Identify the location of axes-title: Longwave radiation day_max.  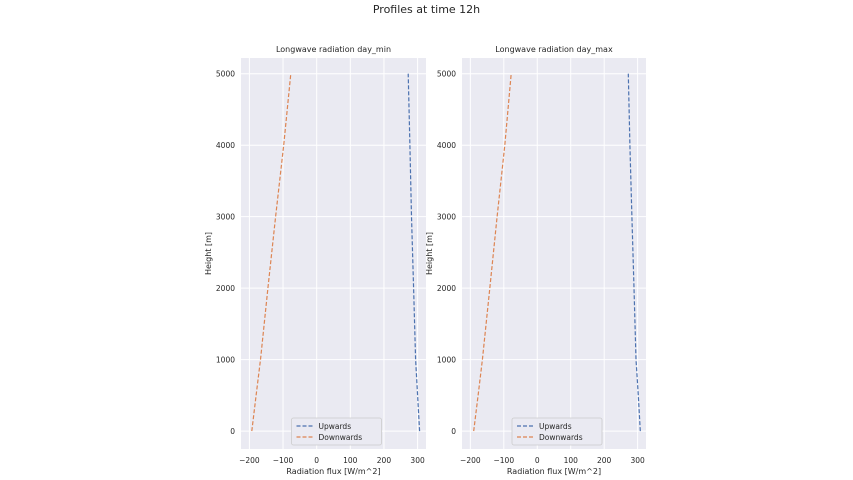
(554, 49).